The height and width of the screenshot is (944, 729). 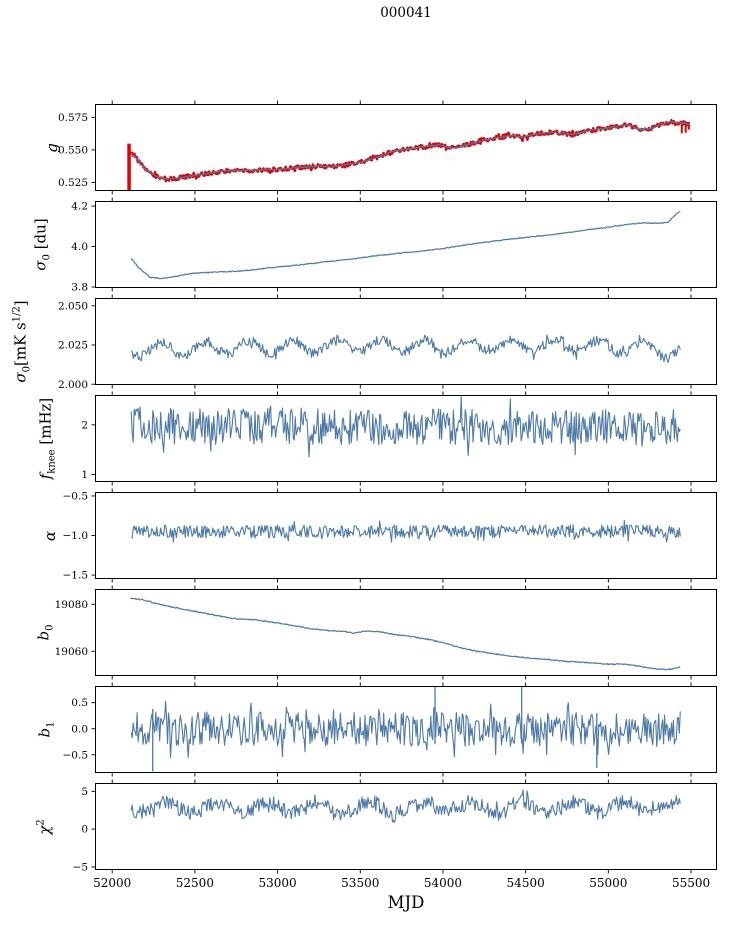 I want to click on y-tick-label: −1.0, so click(x=76, y=536).